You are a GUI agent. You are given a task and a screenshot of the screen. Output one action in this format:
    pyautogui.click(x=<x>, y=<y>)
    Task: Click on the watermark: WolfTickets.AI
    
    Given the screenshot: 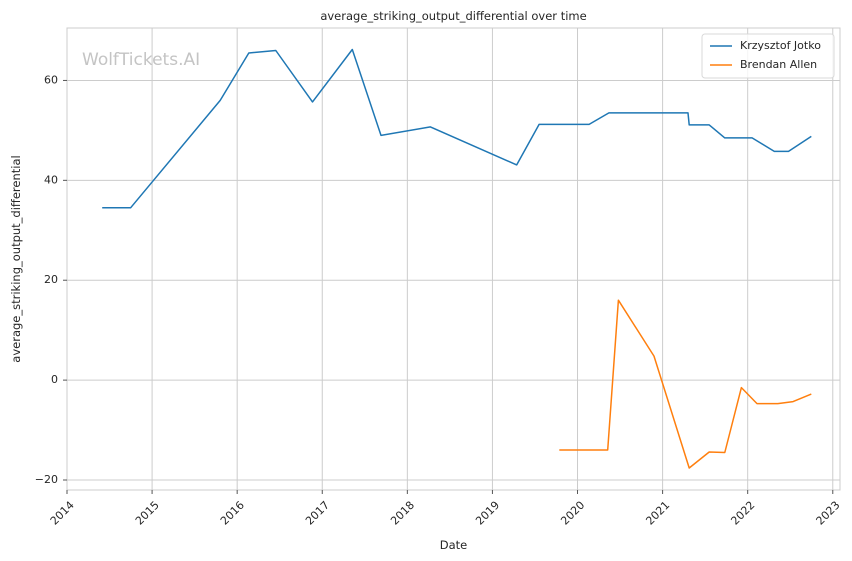 What is the action you would take?
    pyautogui.click(x=141, y=60)
    